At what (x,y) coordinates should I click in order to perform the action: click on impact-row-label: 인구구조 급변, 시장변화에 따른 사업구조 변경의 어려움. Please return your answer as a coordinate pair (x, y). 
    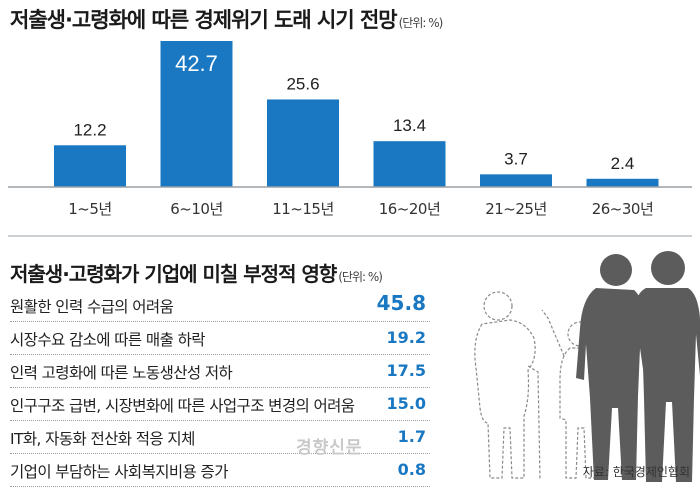
    Looking at the image, I should click on (182, 406).